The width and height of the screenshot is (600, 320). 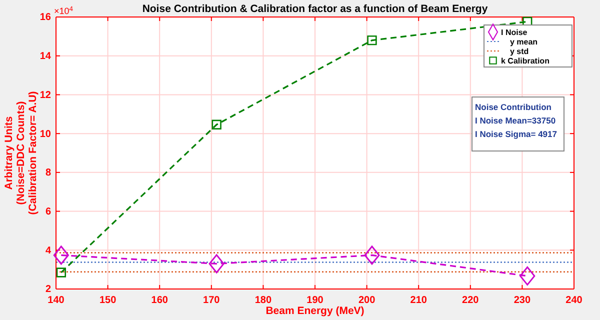 What do you see at coordinates (315, 300) in the screenshot?
I see `x-tick-label: 190` at bounding box center [315, 300].